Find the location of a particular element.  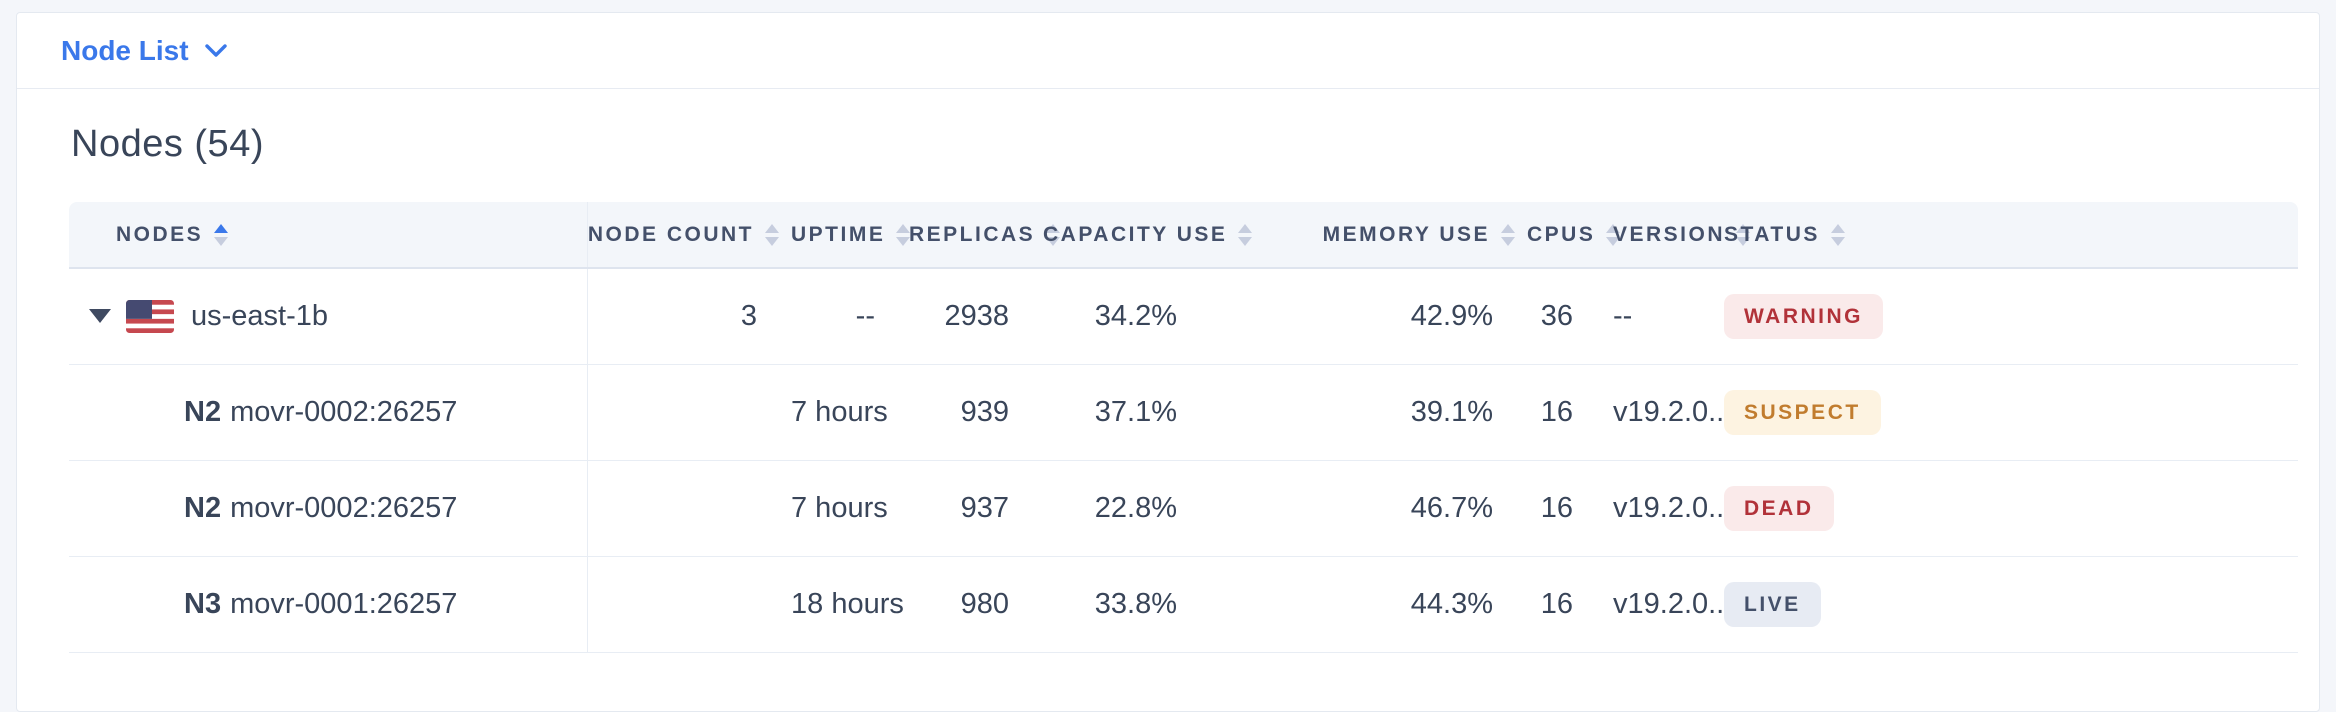

cell-replicas: 939 is located at coordinates (976, 412).